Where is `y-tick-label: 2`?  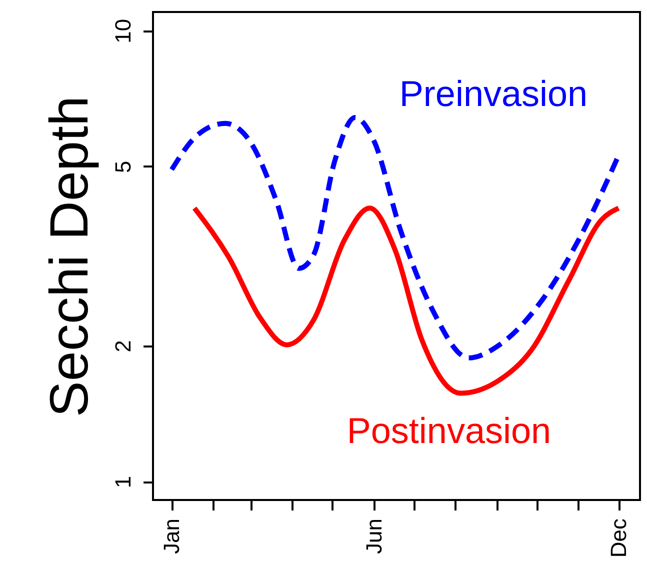 y-tick-label: 2 is located at coordinates (123, 346).